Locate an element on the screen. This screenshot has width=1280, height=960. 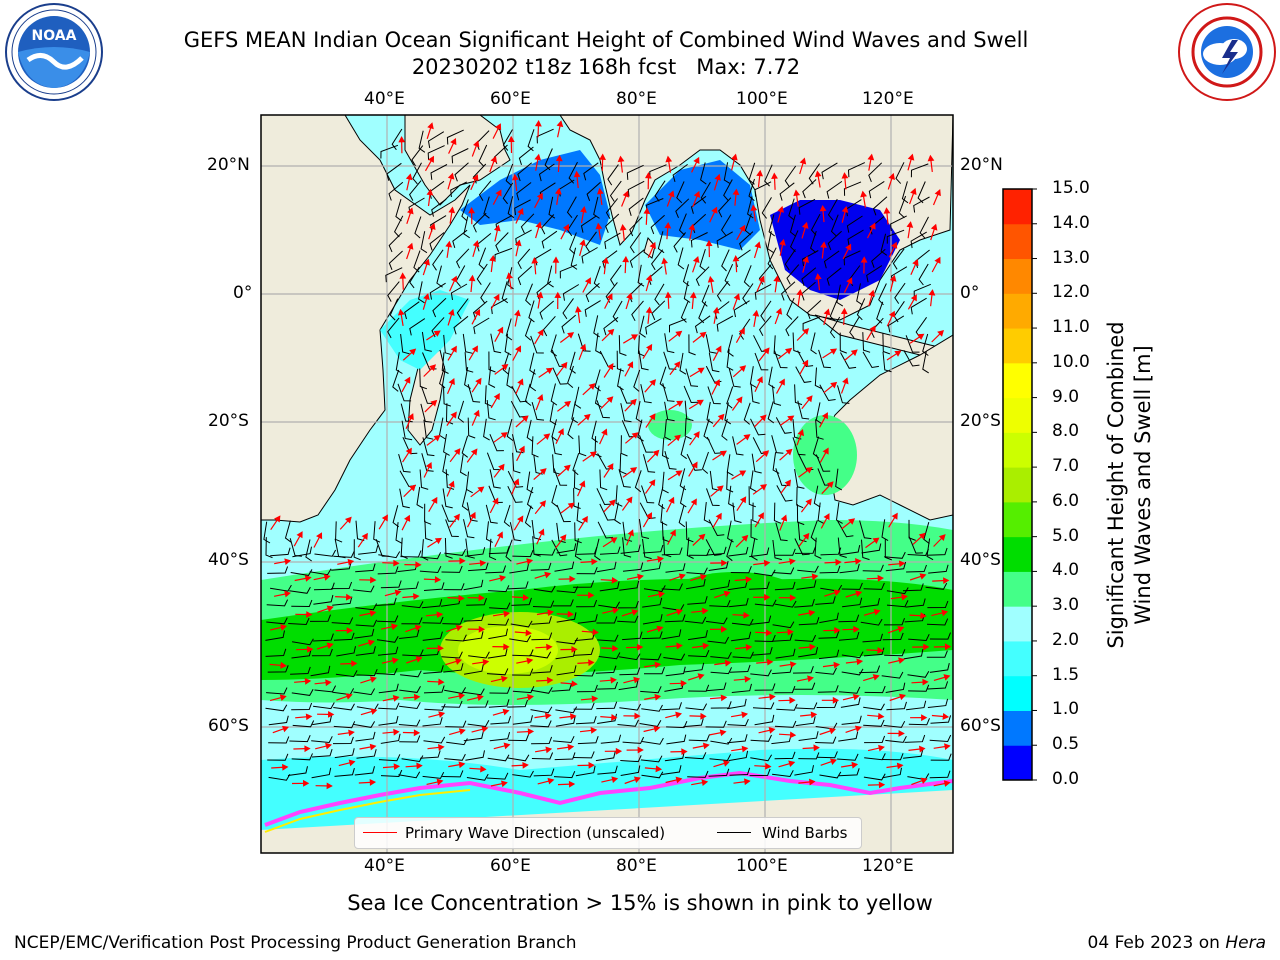
colorbar-bands is located at coordinates (1017, 485).